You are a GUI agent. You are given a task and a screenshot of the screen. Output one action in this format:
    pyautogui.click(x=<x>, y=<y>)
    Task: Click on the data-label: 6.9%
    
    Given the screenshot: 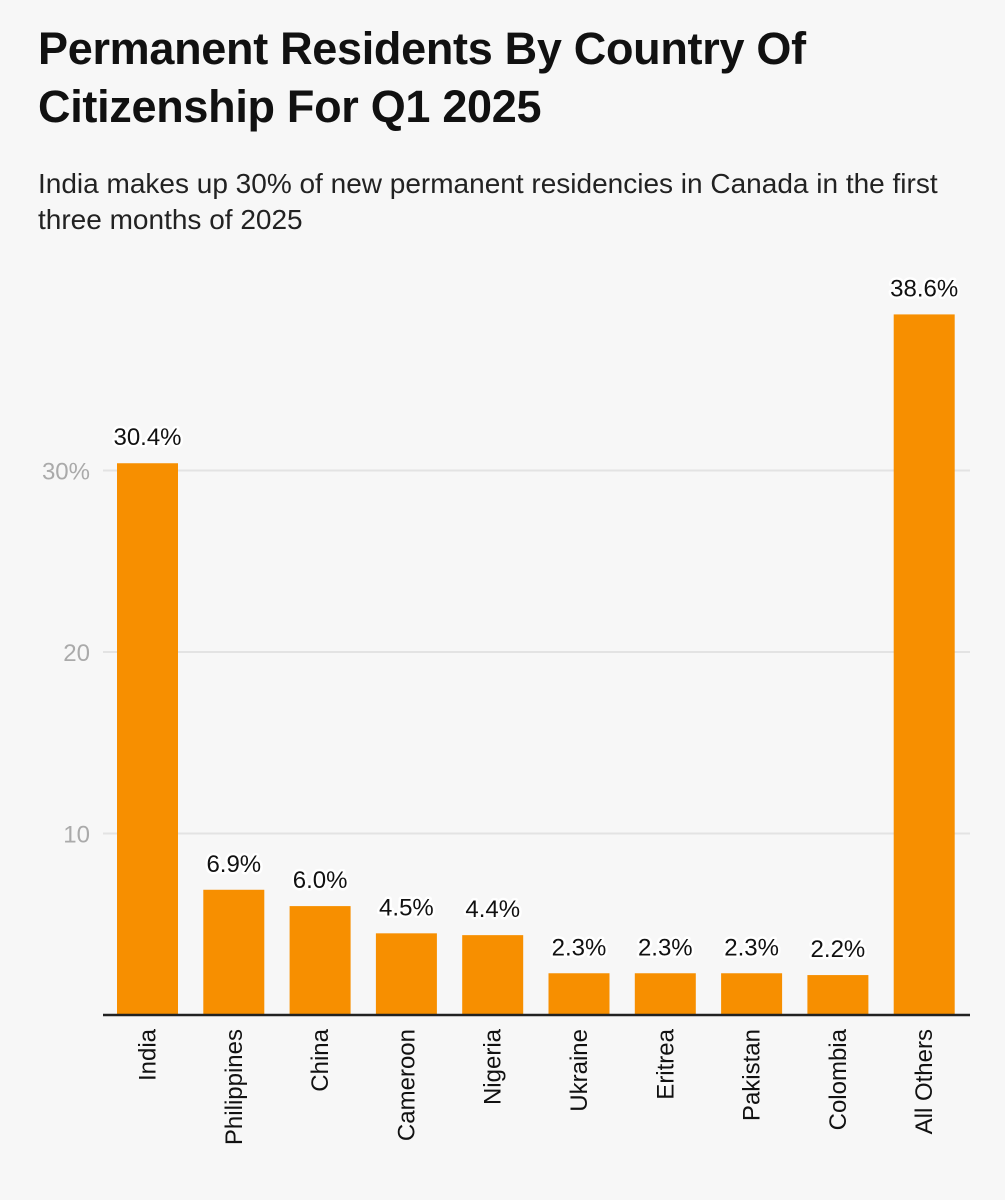 What is the action you would take?
    pyautogui.click(x=233, y=864)
    